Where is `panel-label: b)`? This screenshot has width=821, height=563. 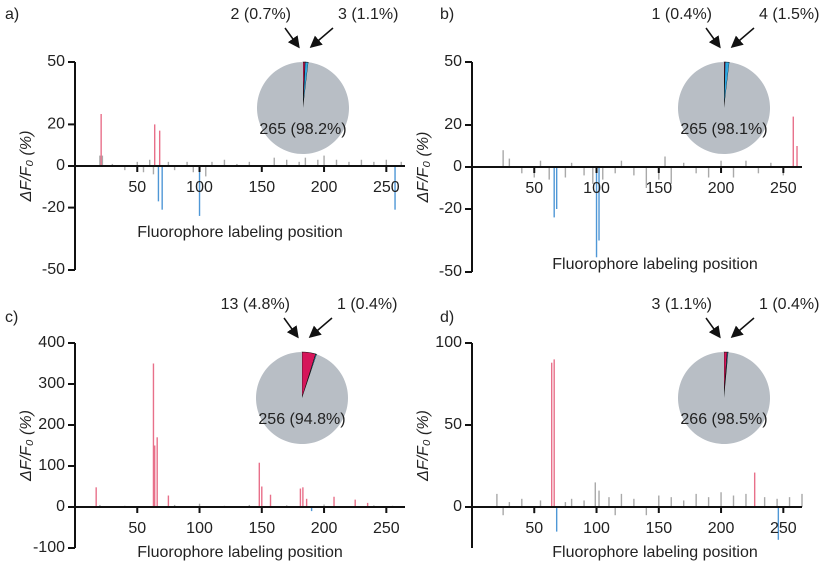 panel-label: b) is located at coordinates (447, 14).